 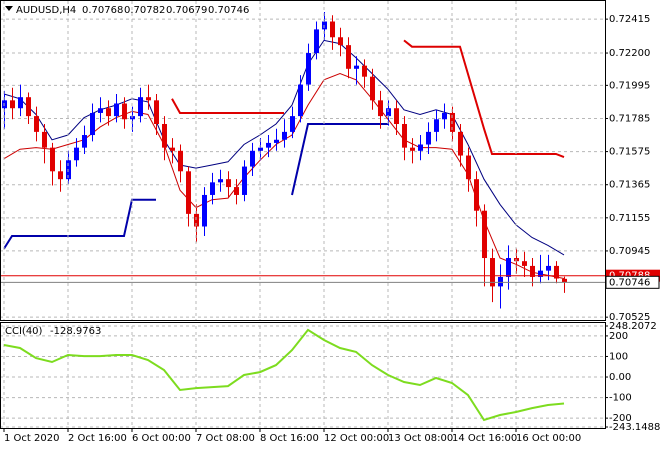 What do you see at coordinates (46, 10) in the screenshot?
I see `symbol: AUDUSD,H4` at bounding box center [46, 10].